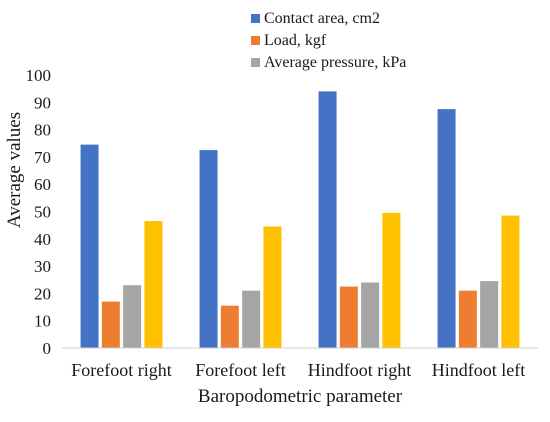 This screenshot has width=550, height=422. Describe the element at coordinates (295, 40) in the screenshot. I see `legend-label: Load, kgf` at that location.